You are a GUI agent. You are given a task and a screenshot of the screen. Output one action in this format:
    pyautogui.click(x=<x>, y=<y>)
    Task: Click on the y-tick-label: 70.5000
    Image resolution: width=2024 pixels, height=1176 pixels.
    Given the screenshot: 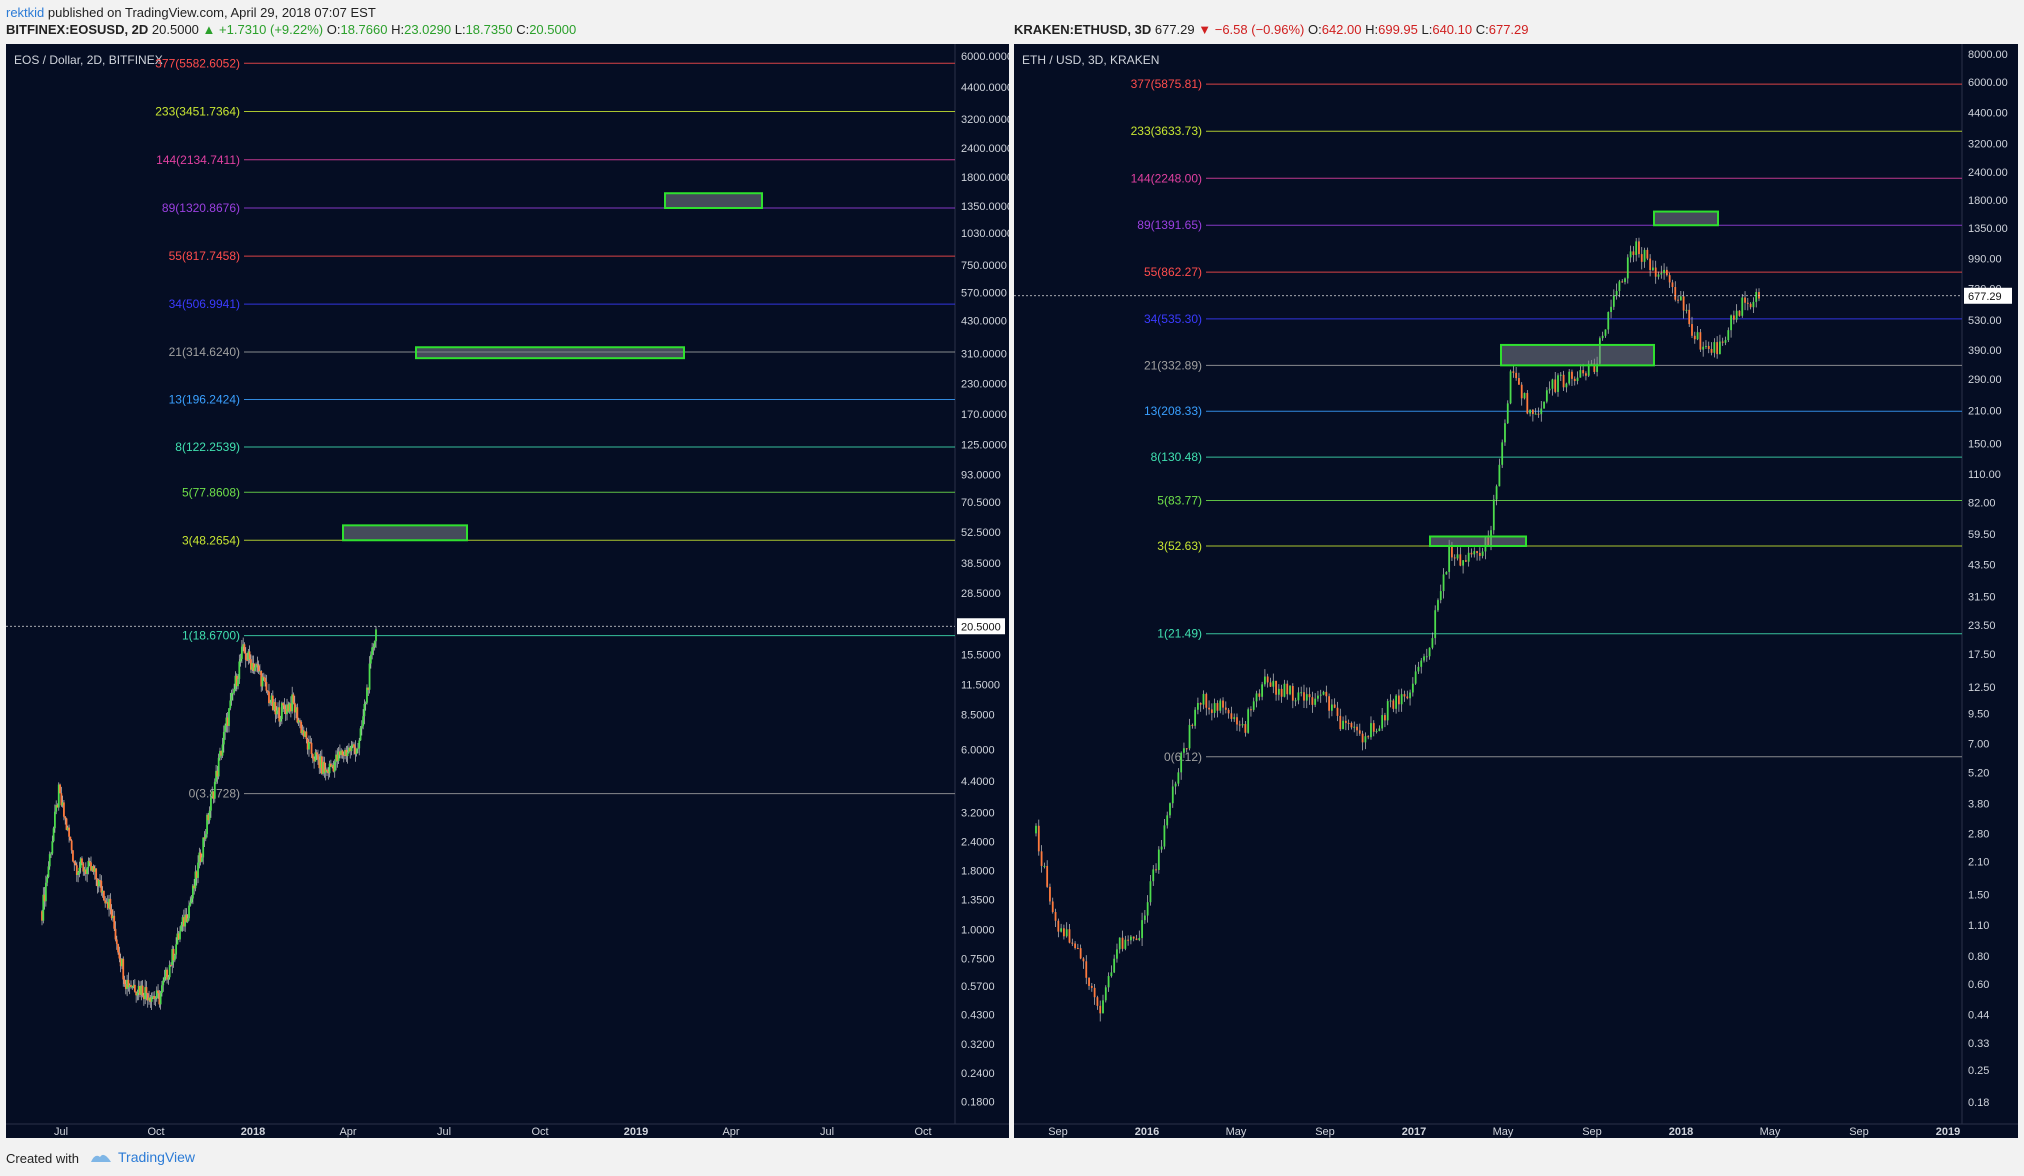 What is the action you would take?
    pyautogui.click(x=981, y=503)
    